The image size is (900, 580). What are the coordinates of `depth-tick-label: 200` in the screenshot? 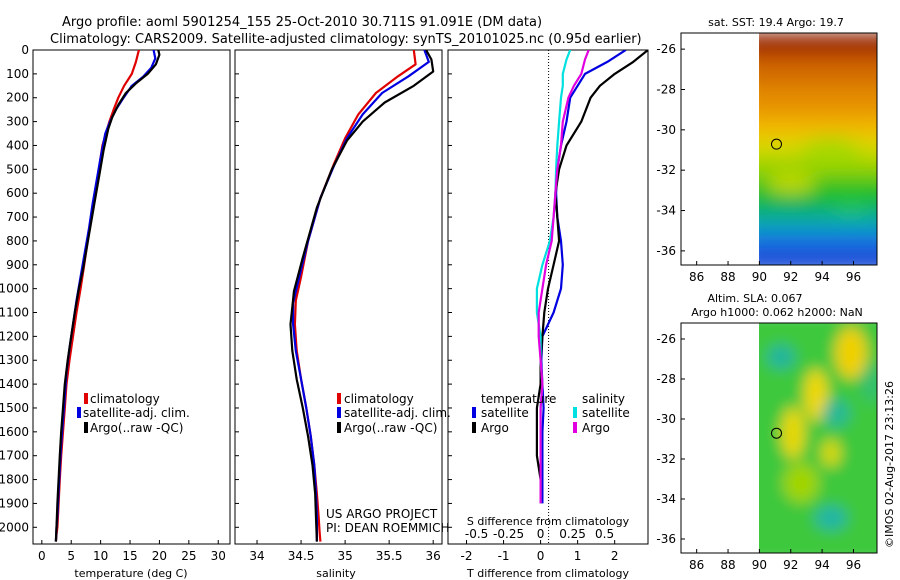 It's located at (17, 98).